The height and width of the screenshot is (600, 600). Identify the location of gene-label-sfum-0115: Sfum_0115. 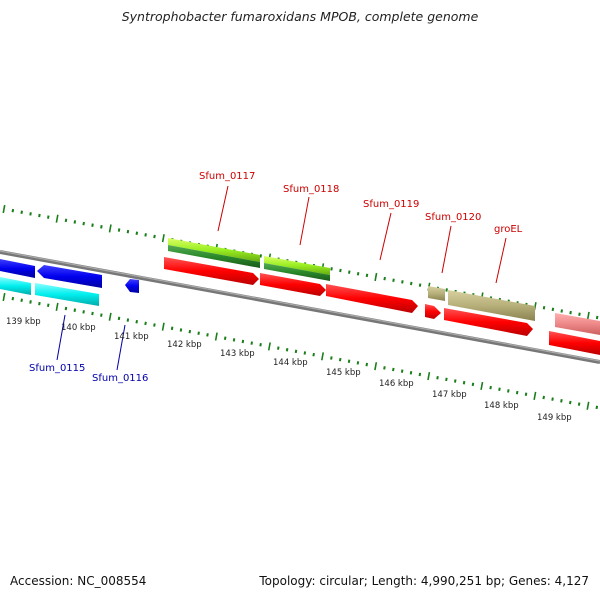
(57, 368).